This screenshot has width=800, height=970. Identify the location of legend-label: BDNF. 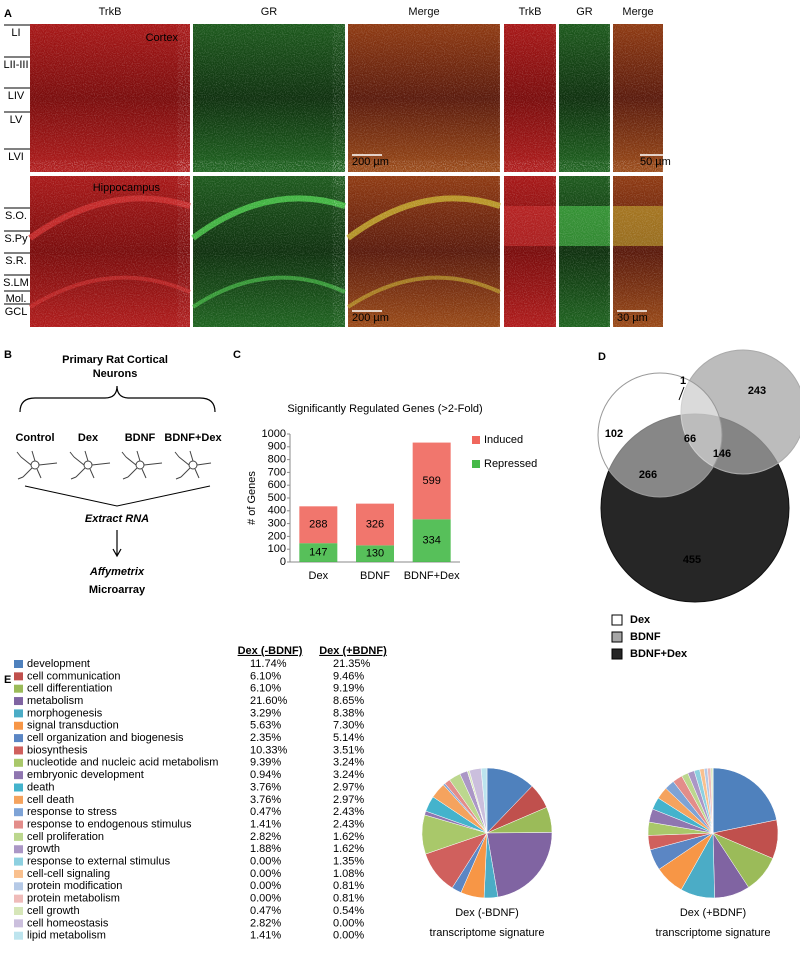
(645, 637).